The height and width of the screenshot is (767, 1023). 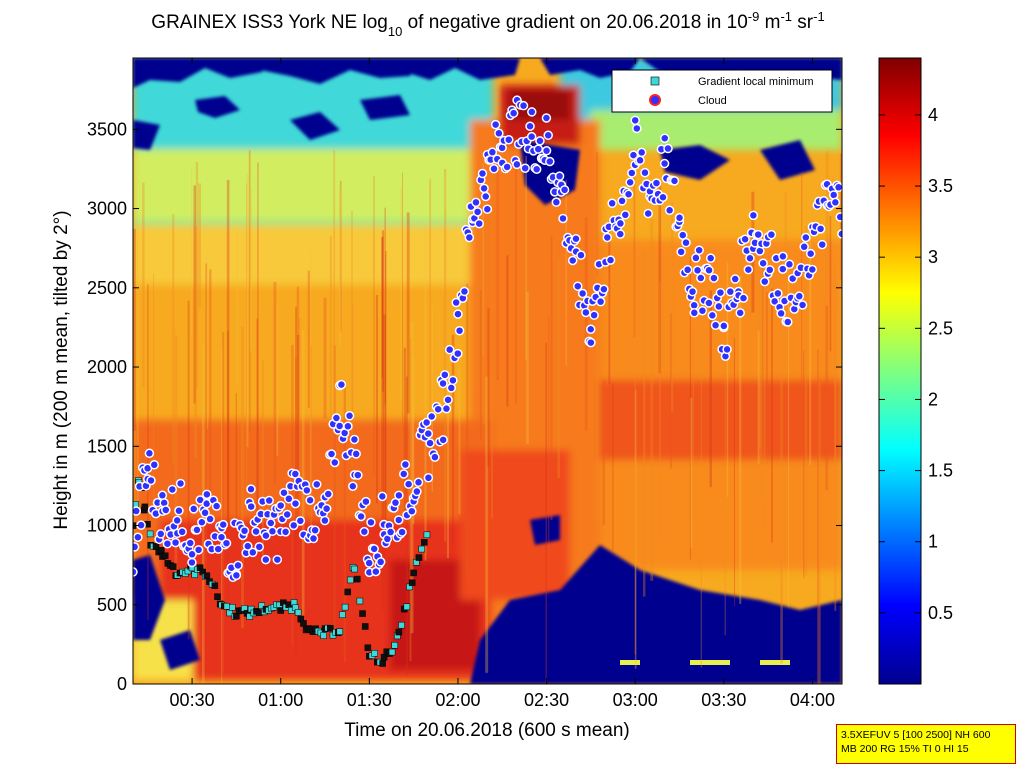 What do you see at coordinates (546, 700) in the screenshot?
I see `x-tick-label: 02:30` at bounding box center [546, 700].